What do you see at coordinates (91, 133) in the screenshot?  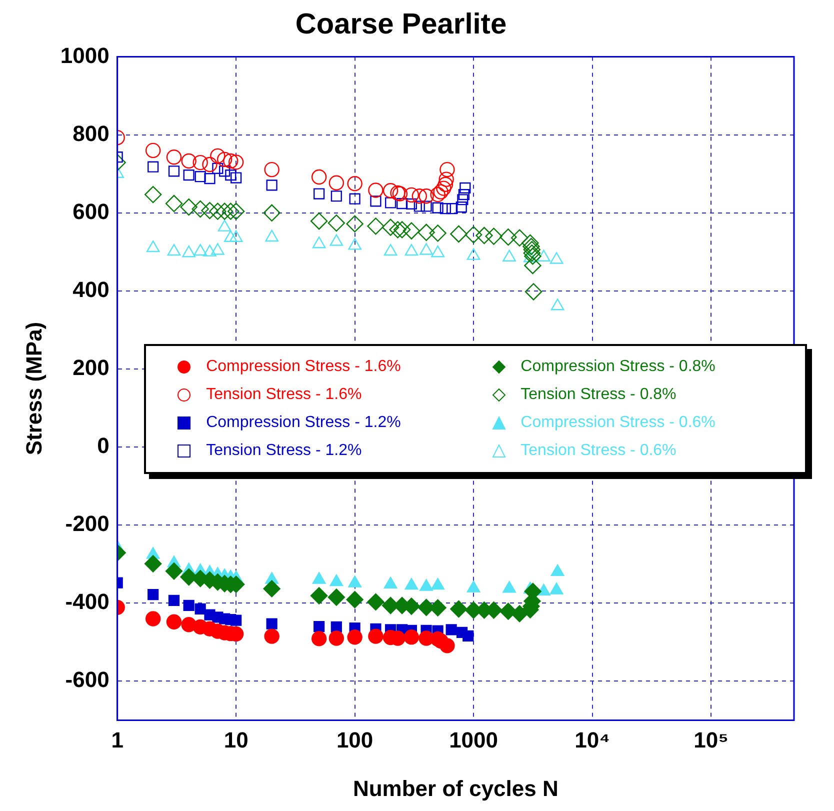 I see `y-tick-label: 800` at bounding box center [91, 133].